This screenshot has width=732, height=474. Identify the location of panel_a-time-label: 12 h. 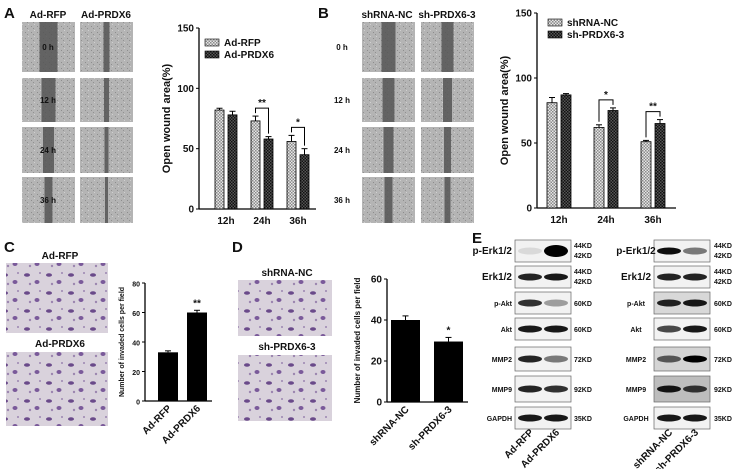
(48, 100).